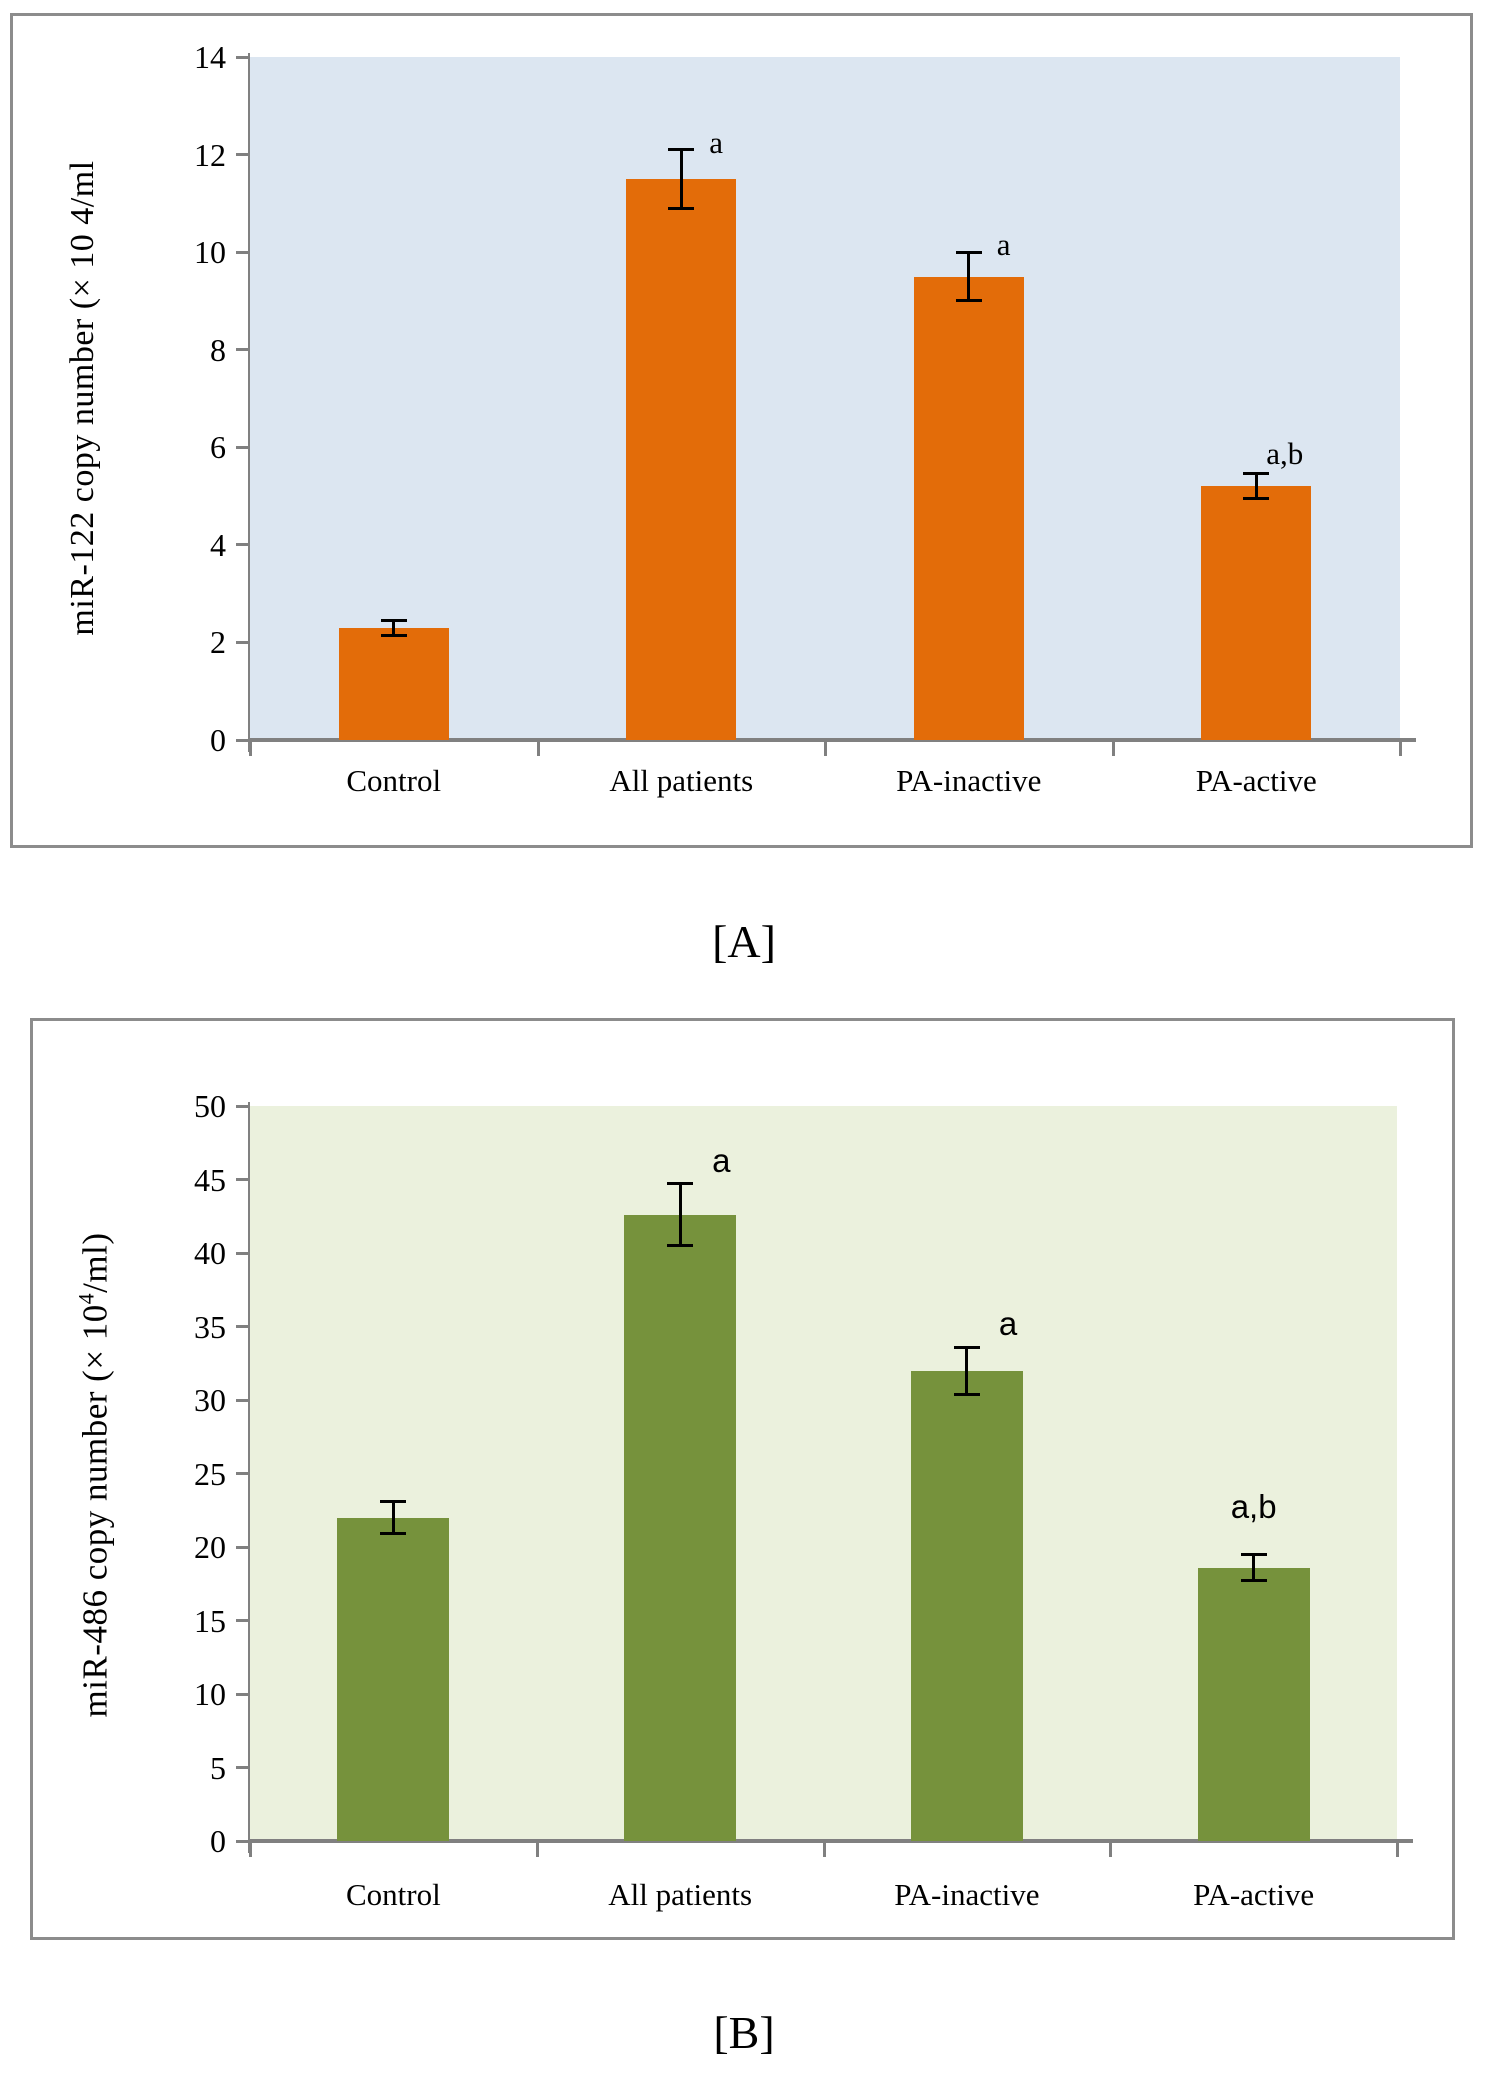 This screenshot has height=2077, width=1488. Describe the element at coordinates (210, 1179) in the screenshot. I see `y-tick-label: 45` at that location.